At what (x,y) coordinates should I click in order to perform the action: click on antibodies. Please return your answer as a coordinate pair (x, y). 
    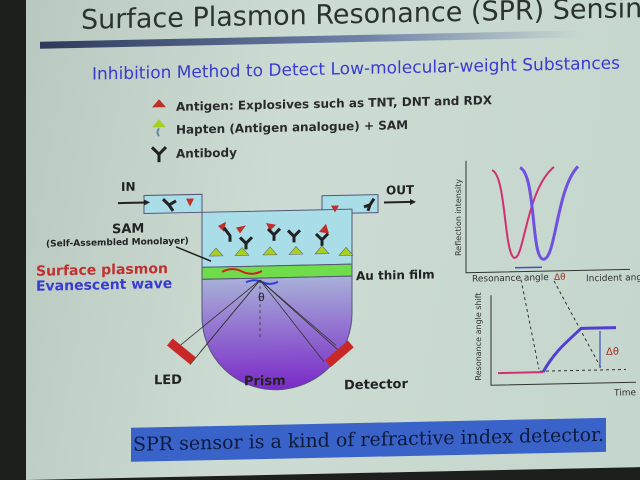
    Looking at the image, I should click on (268, 223).